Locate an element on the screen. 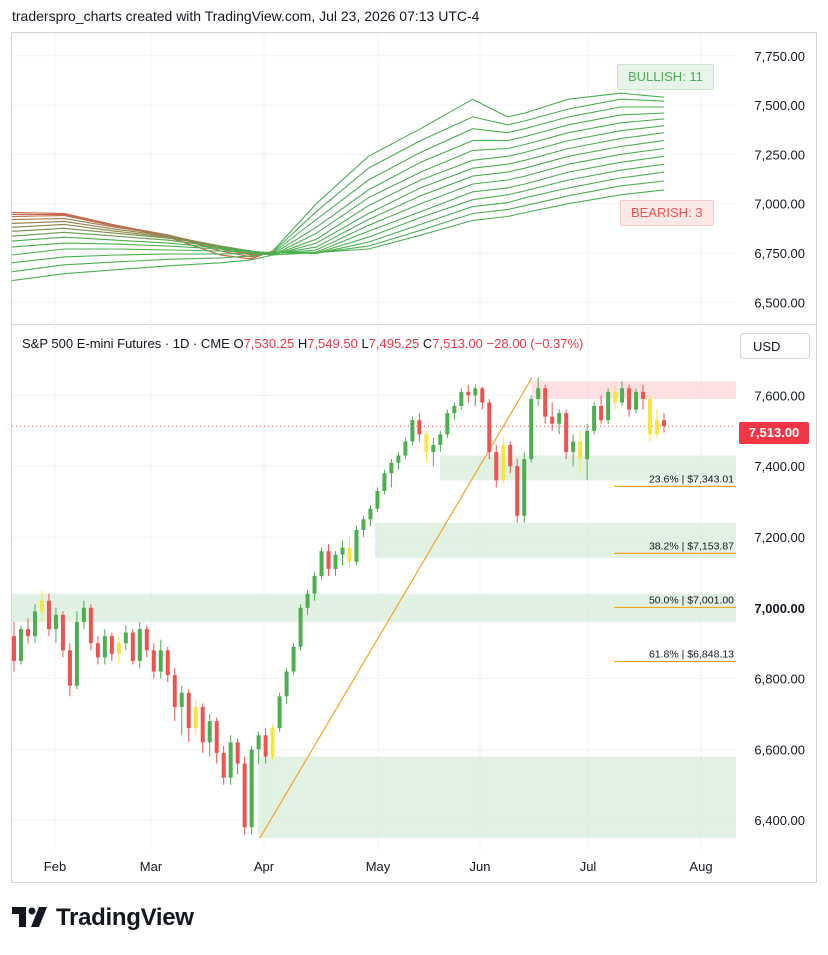  last-price-label: 7,513.00 is located at coordinates (774, 433).